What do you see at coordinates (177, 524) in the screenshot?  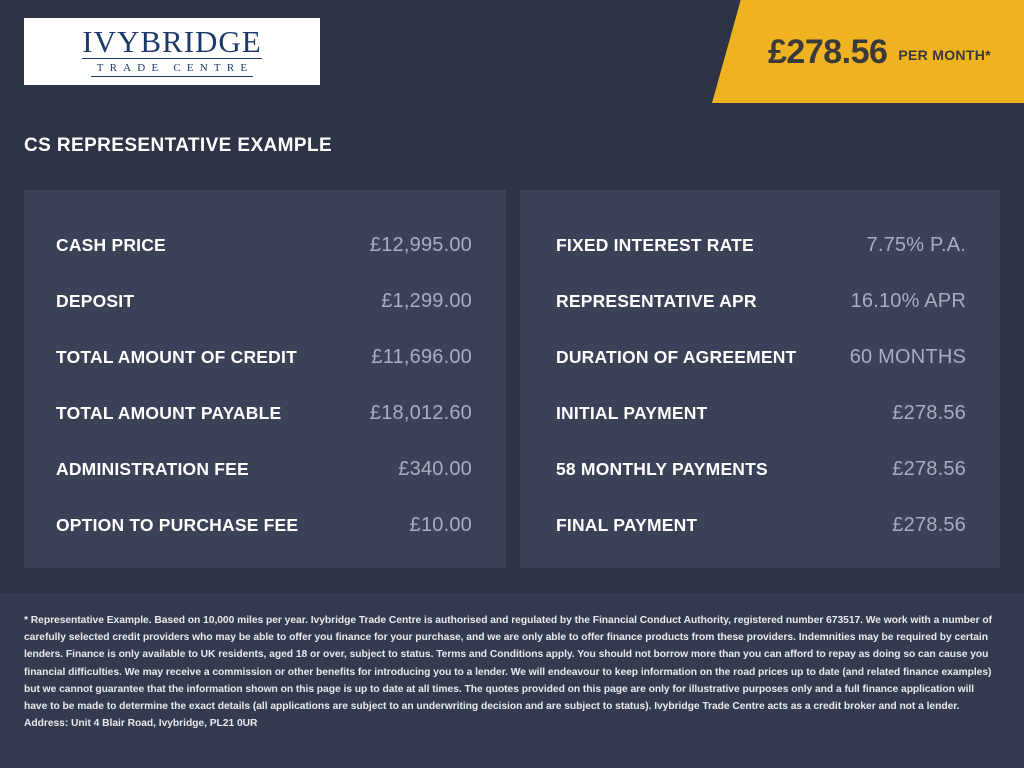 I see `row-label: OPTION TO PURCHASE FEE` at bounding box center [177, 524].